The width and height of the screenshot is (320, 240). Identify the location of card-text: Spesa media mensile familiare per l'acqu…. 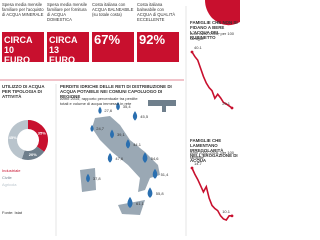
(23, 9).